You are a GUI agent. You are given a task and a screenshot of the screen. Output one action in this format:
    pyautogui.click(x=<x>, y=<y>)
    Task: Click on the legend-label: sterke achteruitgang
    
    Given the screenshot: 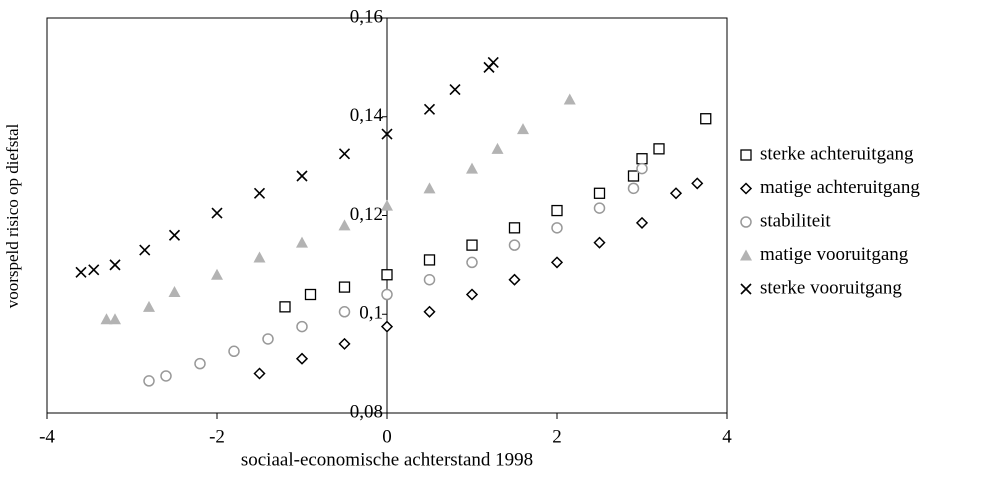 What is the action you would take?
    pyautogui.click(x=837, y=153)
    